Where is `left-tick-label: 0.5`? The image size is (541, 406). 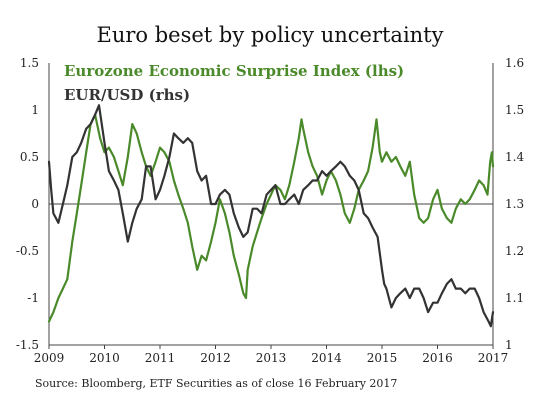
left-tick-label: 0.5 is located at coordinates (29, 157).